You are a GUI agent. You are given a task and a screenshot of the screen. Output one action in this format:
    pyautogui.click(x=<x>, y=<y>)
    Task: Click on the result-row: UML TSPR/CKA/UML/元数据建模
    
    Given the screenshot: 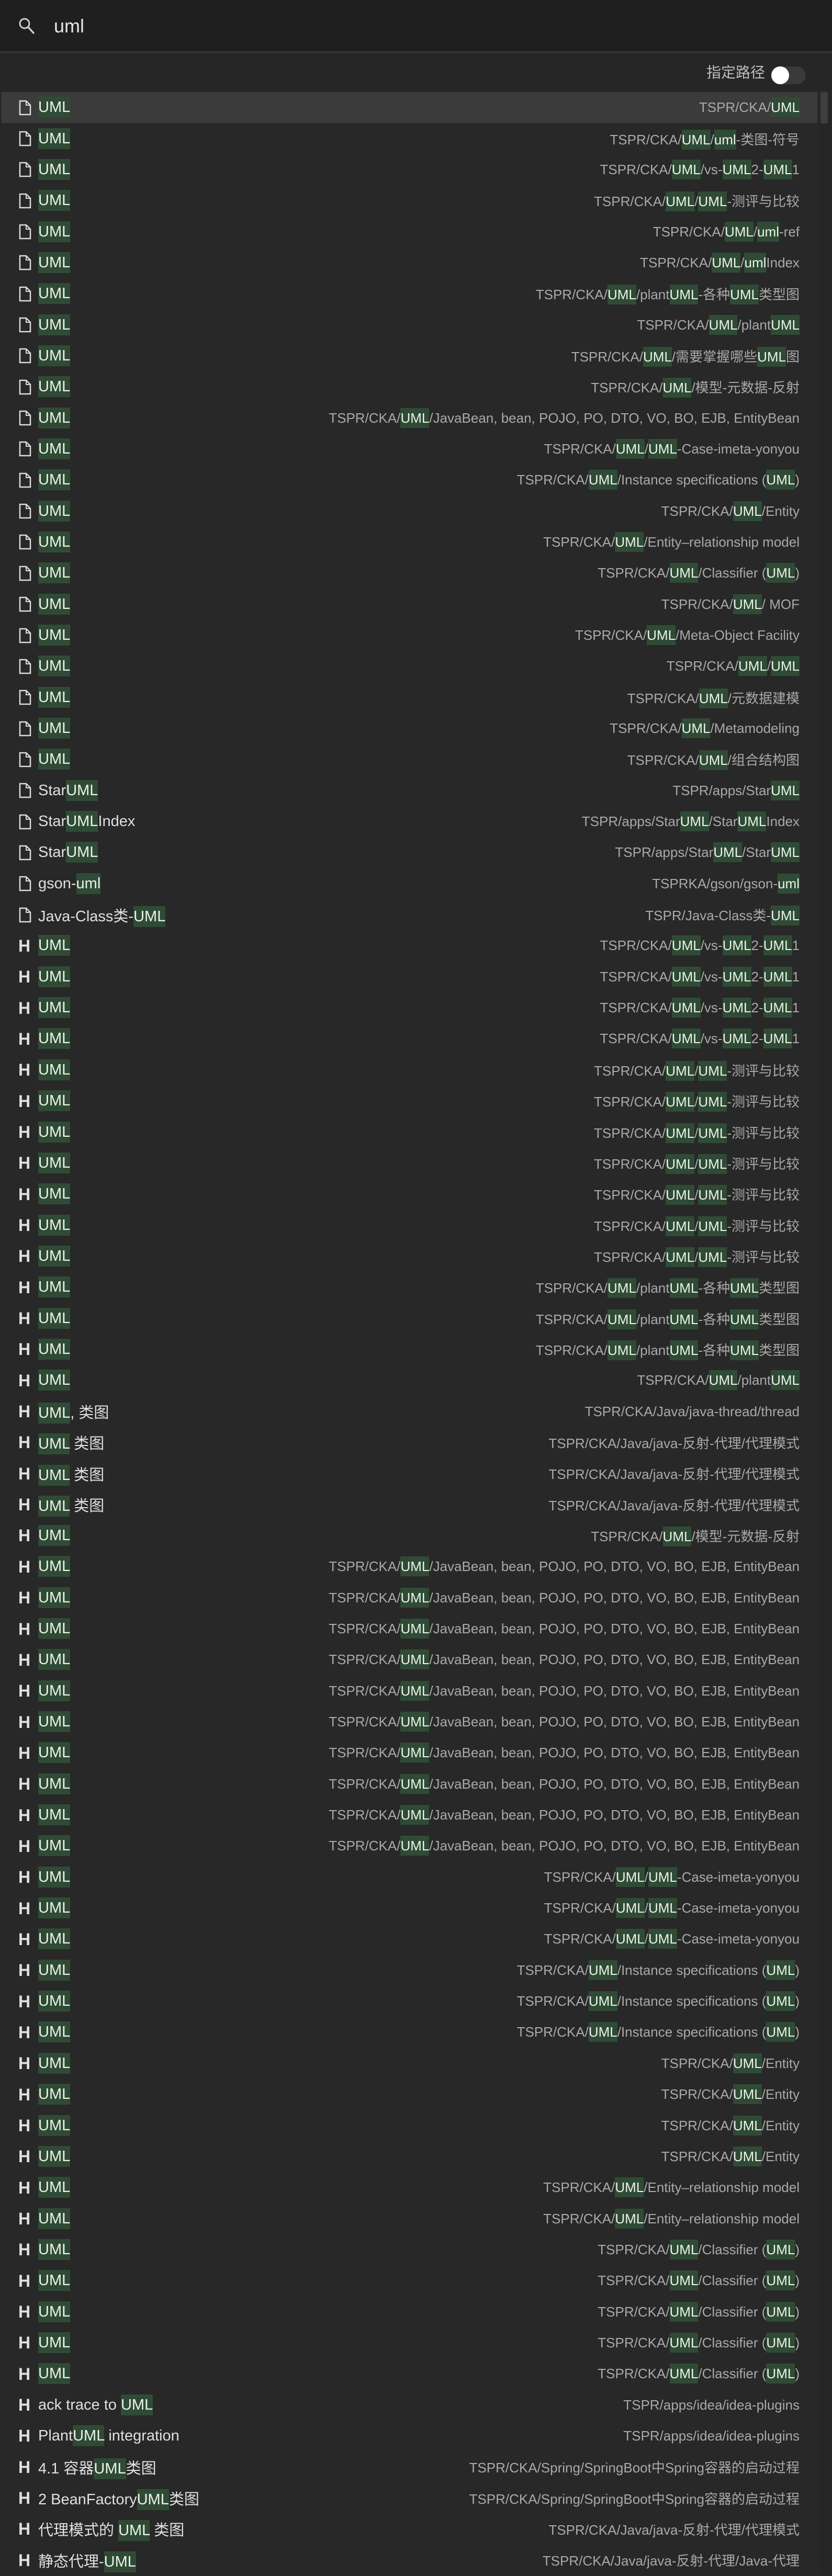 What is the action you would take?
    pyautogui.click(x=409, y=698)
    